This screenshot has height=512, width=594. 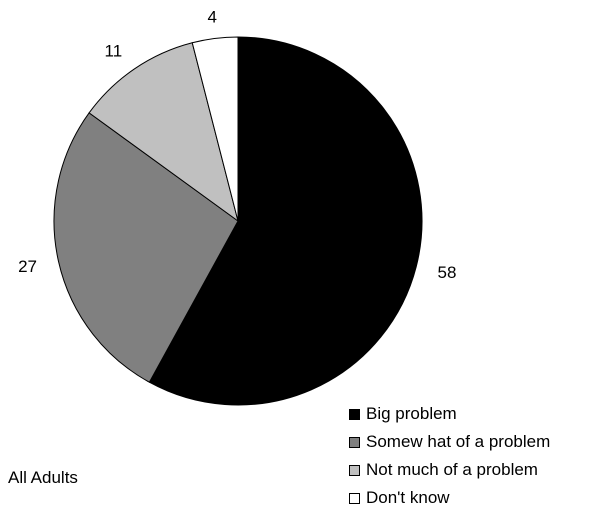 What do you see at coordinates (458, 441) in the screenshot?
I see `legend-label-somewhat-problem: Somew hat of a problem` at bounding box center [458, 441].